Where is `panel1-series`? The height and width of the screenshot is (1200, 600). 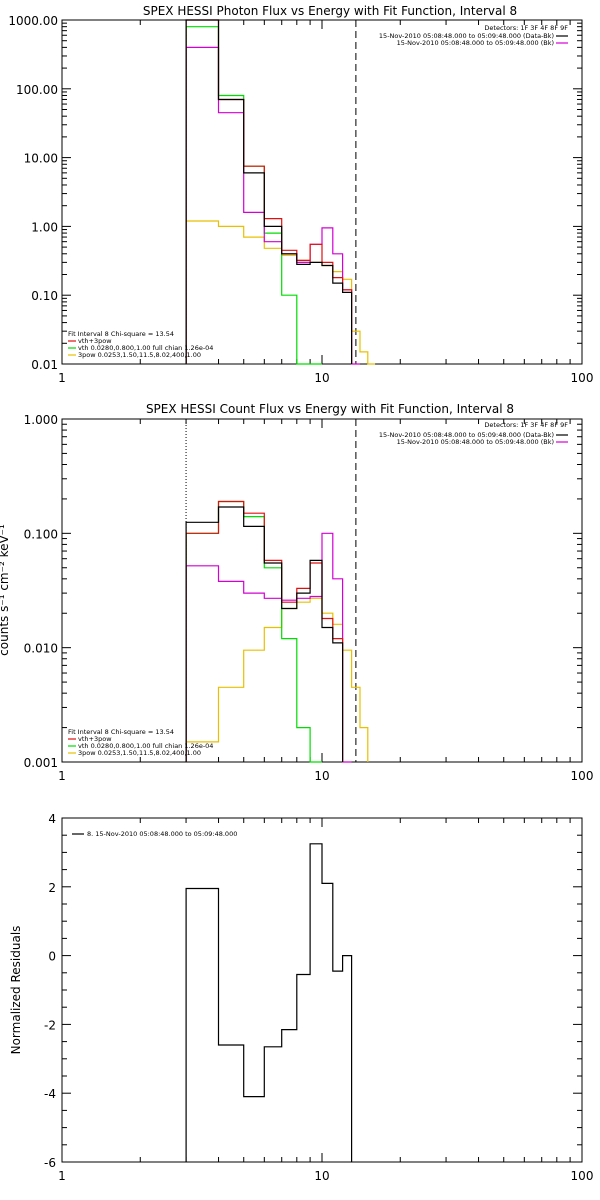
panel1-series is located at coordinates (280, 192).